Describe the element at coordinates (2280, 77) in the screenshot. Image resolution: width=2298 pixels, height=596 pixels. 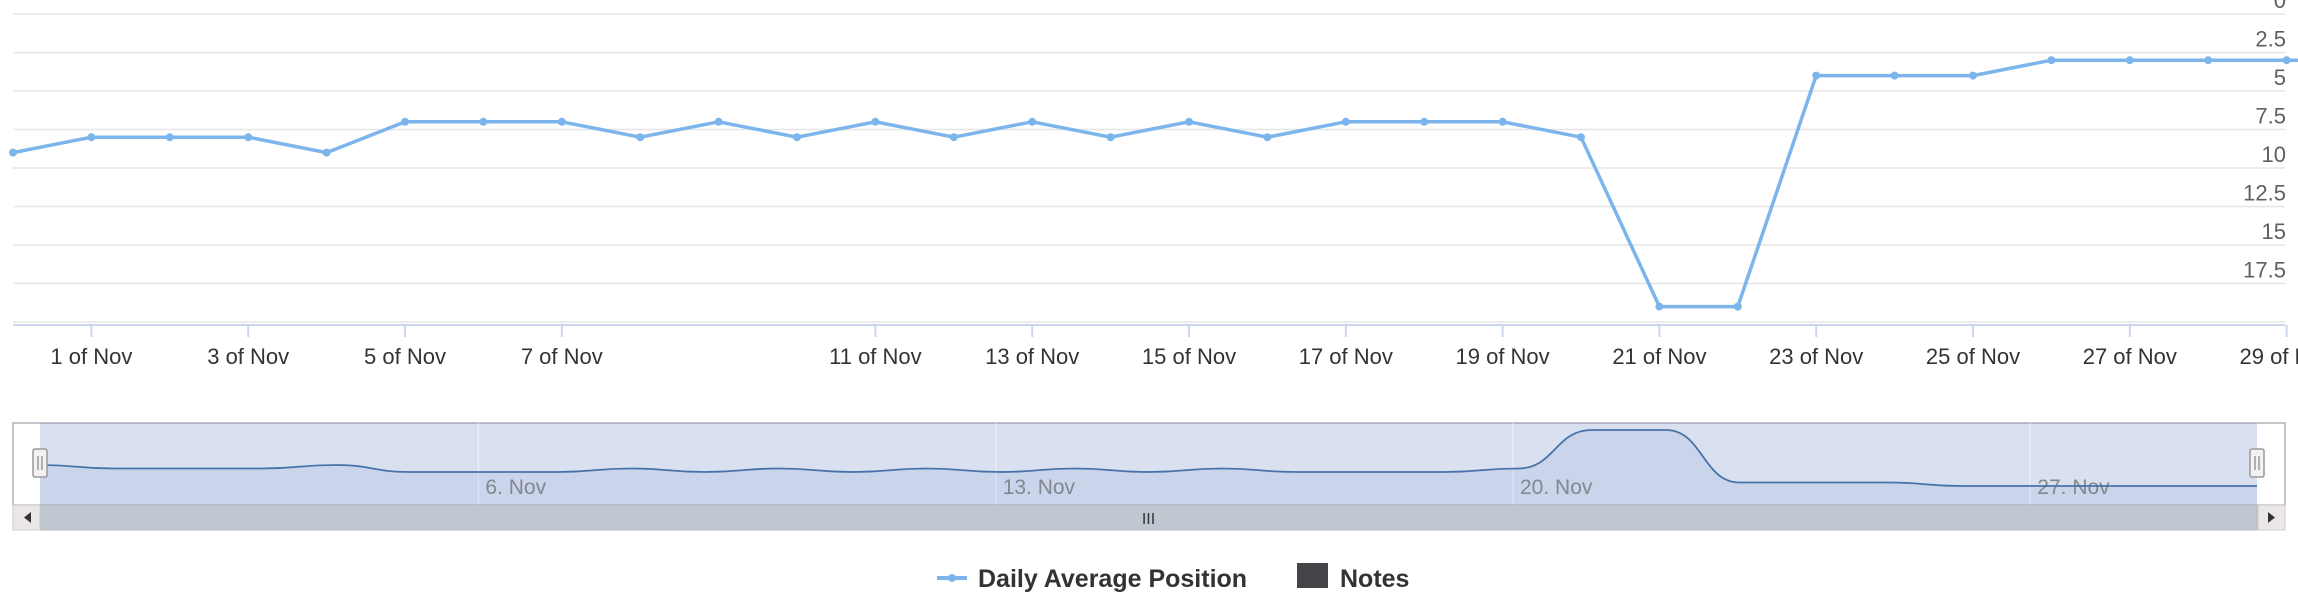
I see `y-tick-label: 5` at that location.